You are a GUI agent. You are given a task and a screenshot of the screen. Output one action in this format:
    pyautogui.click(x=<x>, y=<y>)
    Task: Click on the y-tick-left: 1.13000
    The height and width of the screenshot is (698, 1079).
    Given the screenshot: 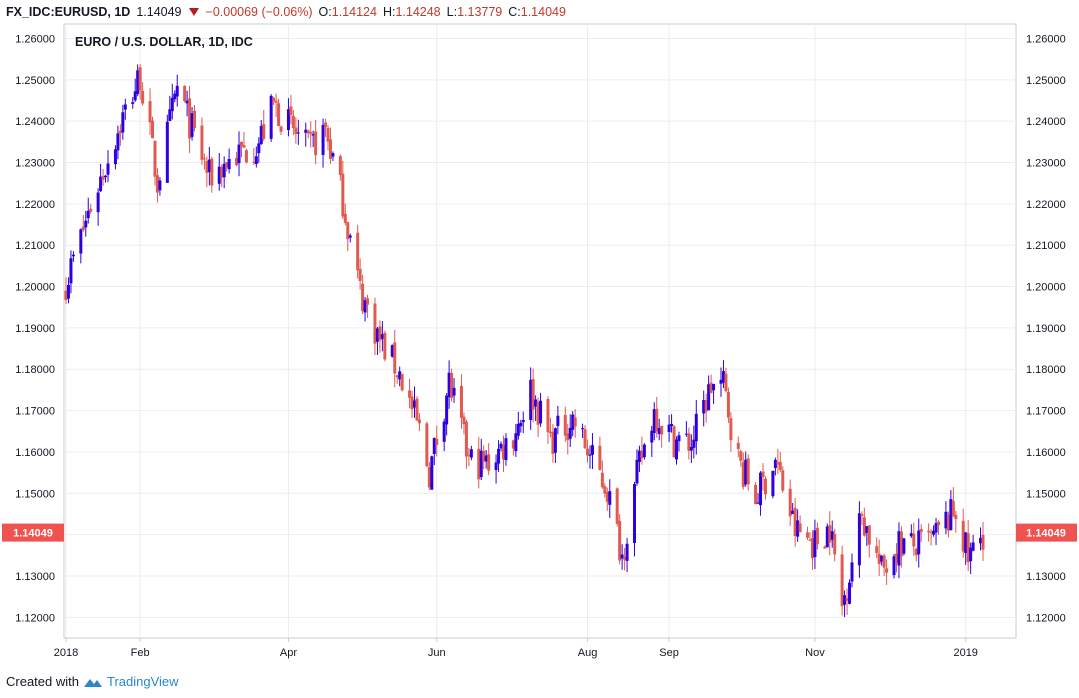 What is the action you would take?
    pyautogui.click(x=35, y=577)
    